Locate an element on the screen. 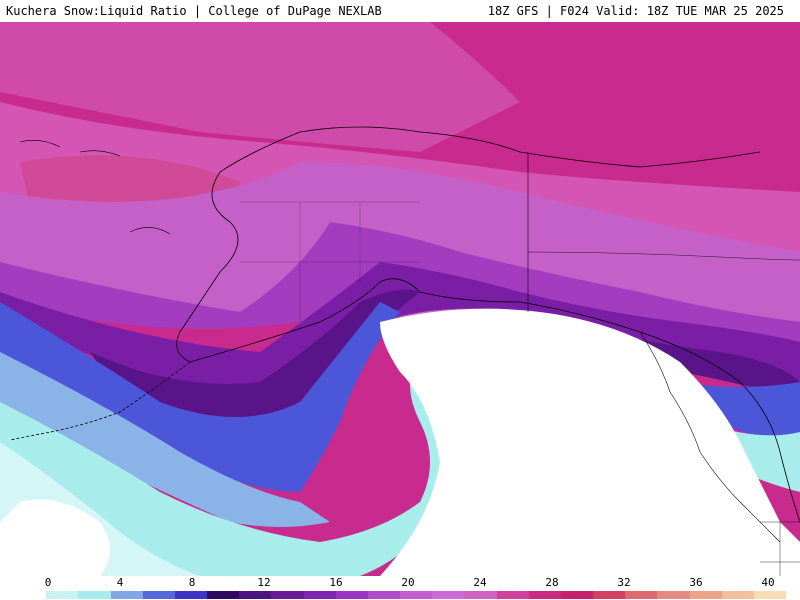  legend-color-bar is located at coordinates (400, 595).